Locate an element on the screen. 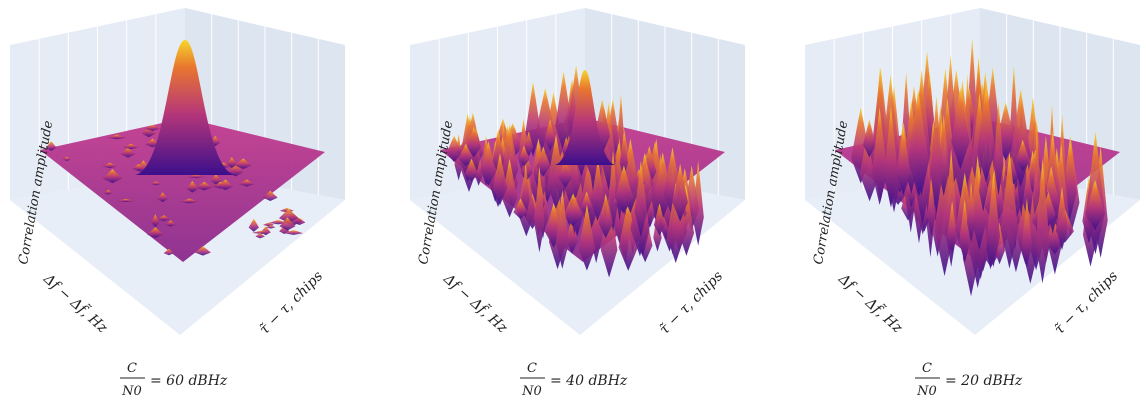 Image resolution: width=1146 pixels, height=402 pixels. caption-value: = 60 dBHz is located at coordinates (189, 381).